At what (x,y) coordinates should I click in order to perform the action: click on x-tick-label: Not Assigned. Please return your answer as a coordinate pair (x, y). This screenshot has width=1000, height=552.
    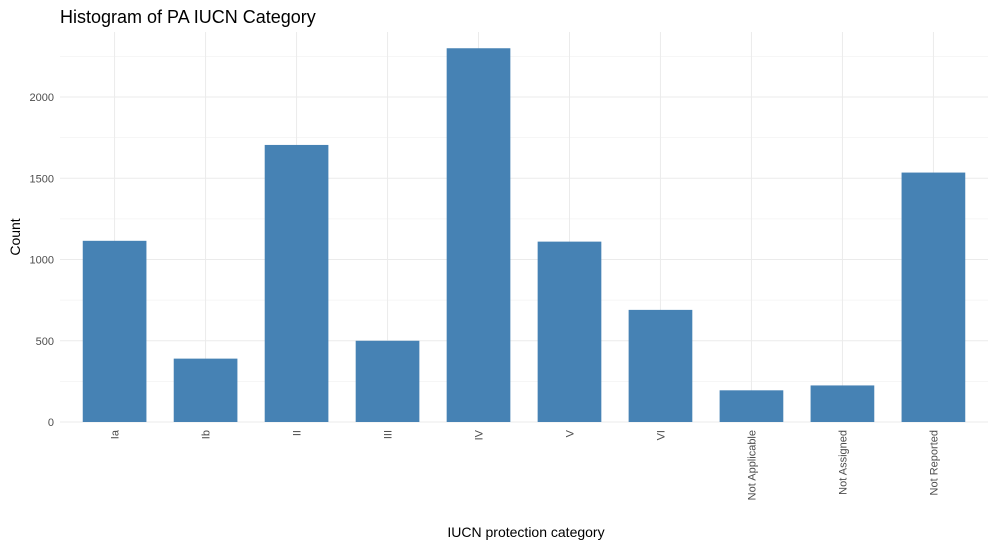
    Looking at the image, I should click on (843, 462).